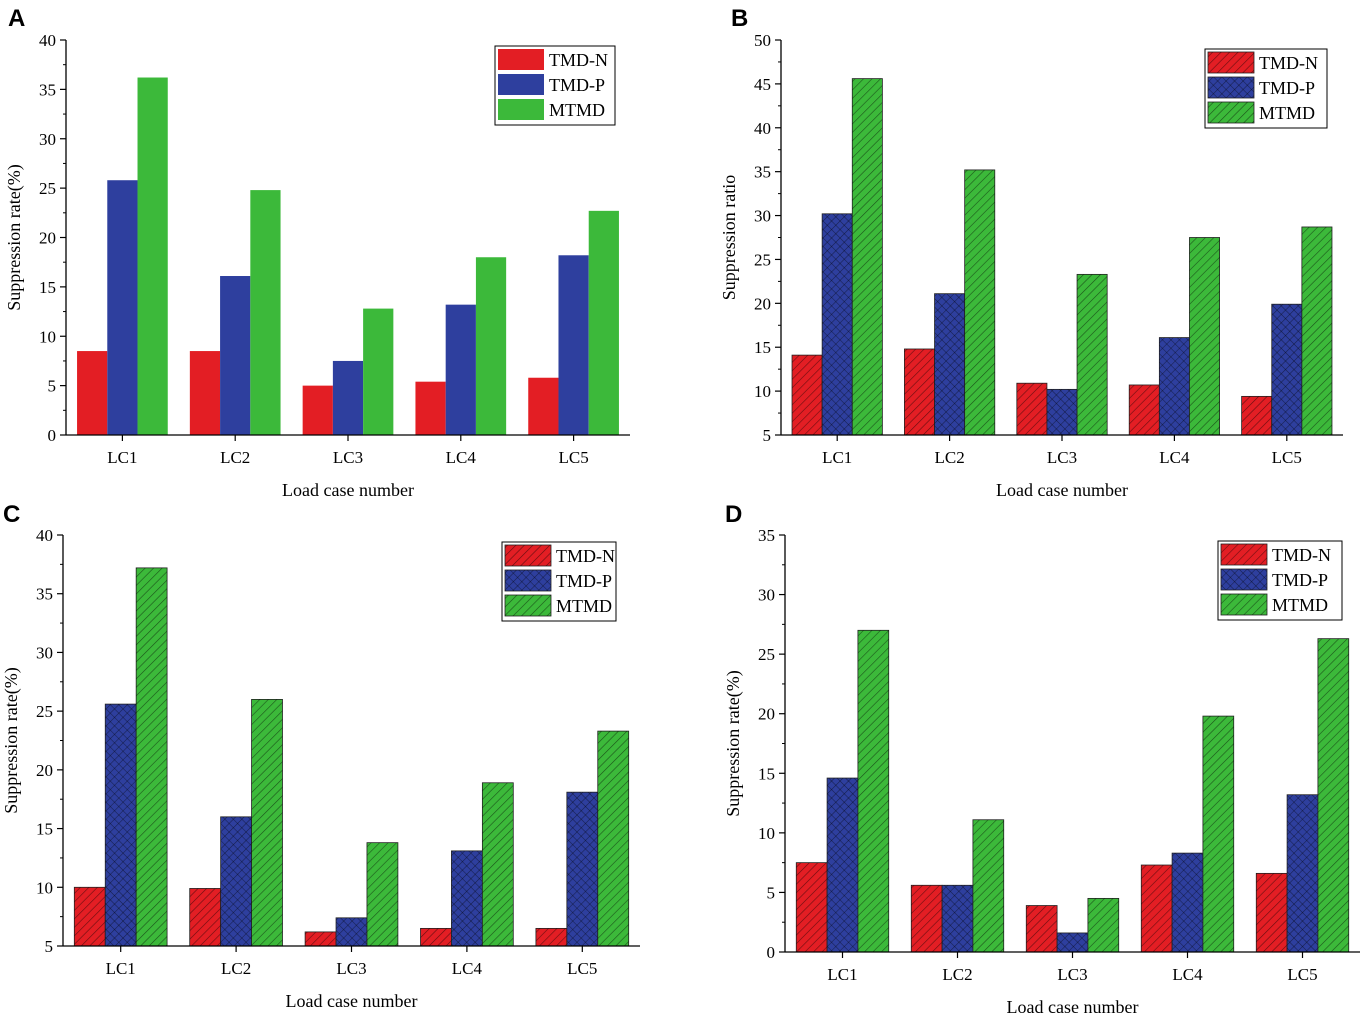 Image resolution: width=1361 pixels, height=1015 pixels. Describe the element at coordinates (762, 84) in the screenshot. I see `y-tick-label: 45` at that location.